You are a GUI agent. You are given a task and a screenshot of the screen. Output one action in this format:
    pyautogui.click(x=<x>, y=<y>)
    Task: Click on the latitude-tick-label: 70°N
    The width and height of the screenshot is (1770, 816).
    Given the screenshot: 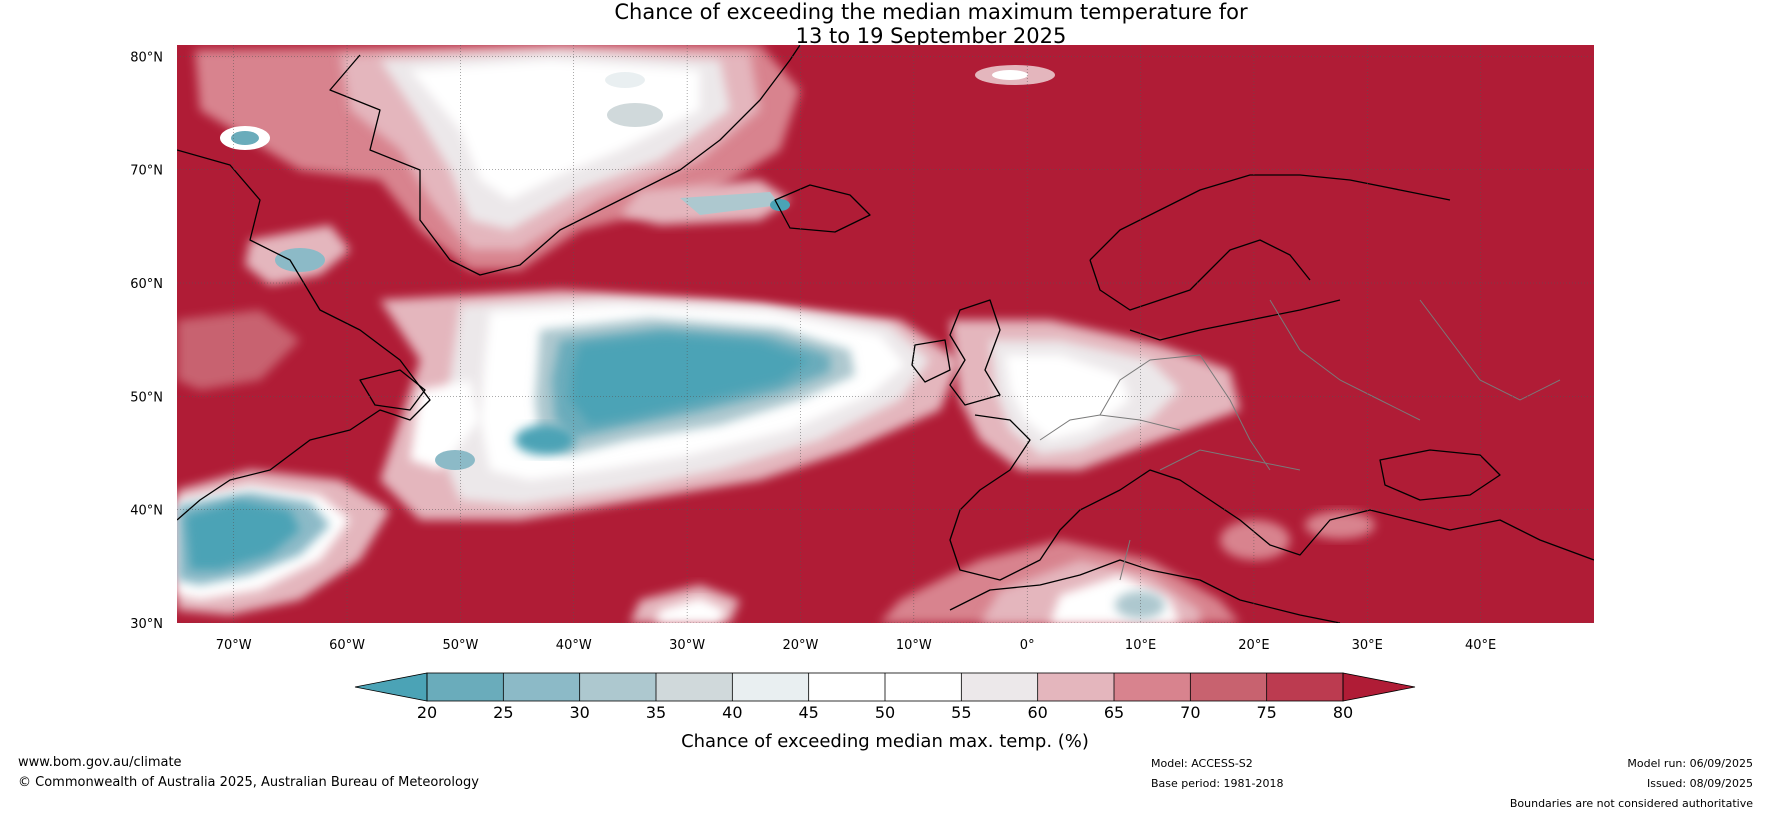 What is the action you would take?
    pyautogui.click(x=146, y=171)
    